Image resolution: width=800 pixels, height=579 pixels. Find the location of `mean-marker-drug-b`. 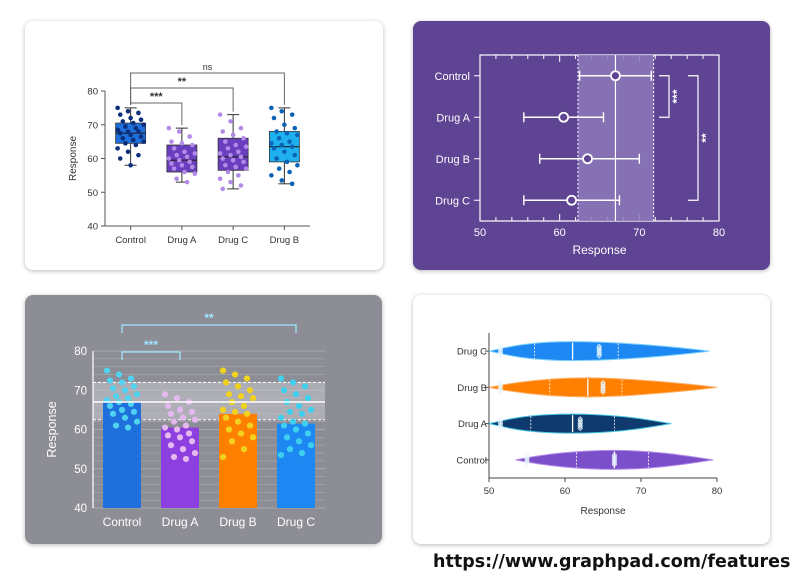

mean-marker-drug-b is located at coordinates (587, 159).